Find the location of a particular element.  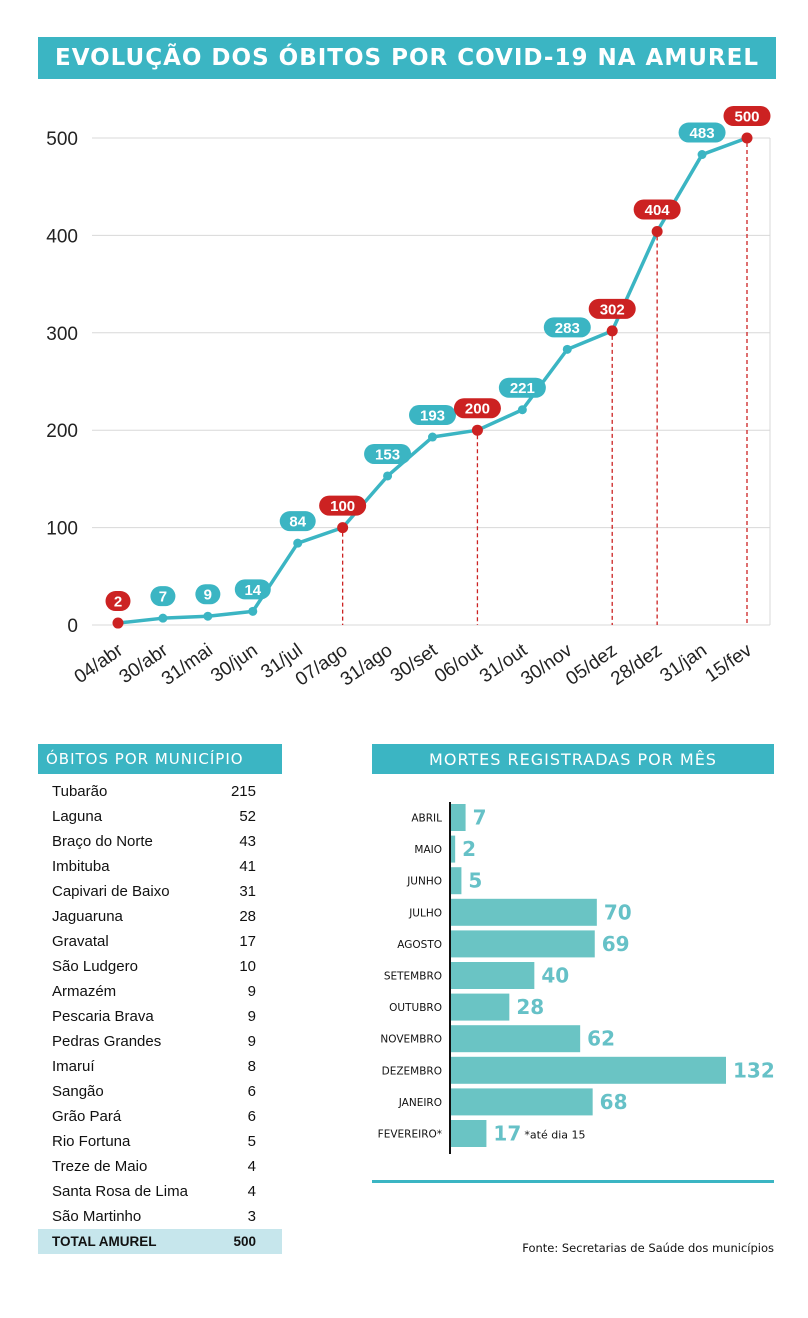

table-row: São Martinho 3 is located at coordinates (160, 1216).